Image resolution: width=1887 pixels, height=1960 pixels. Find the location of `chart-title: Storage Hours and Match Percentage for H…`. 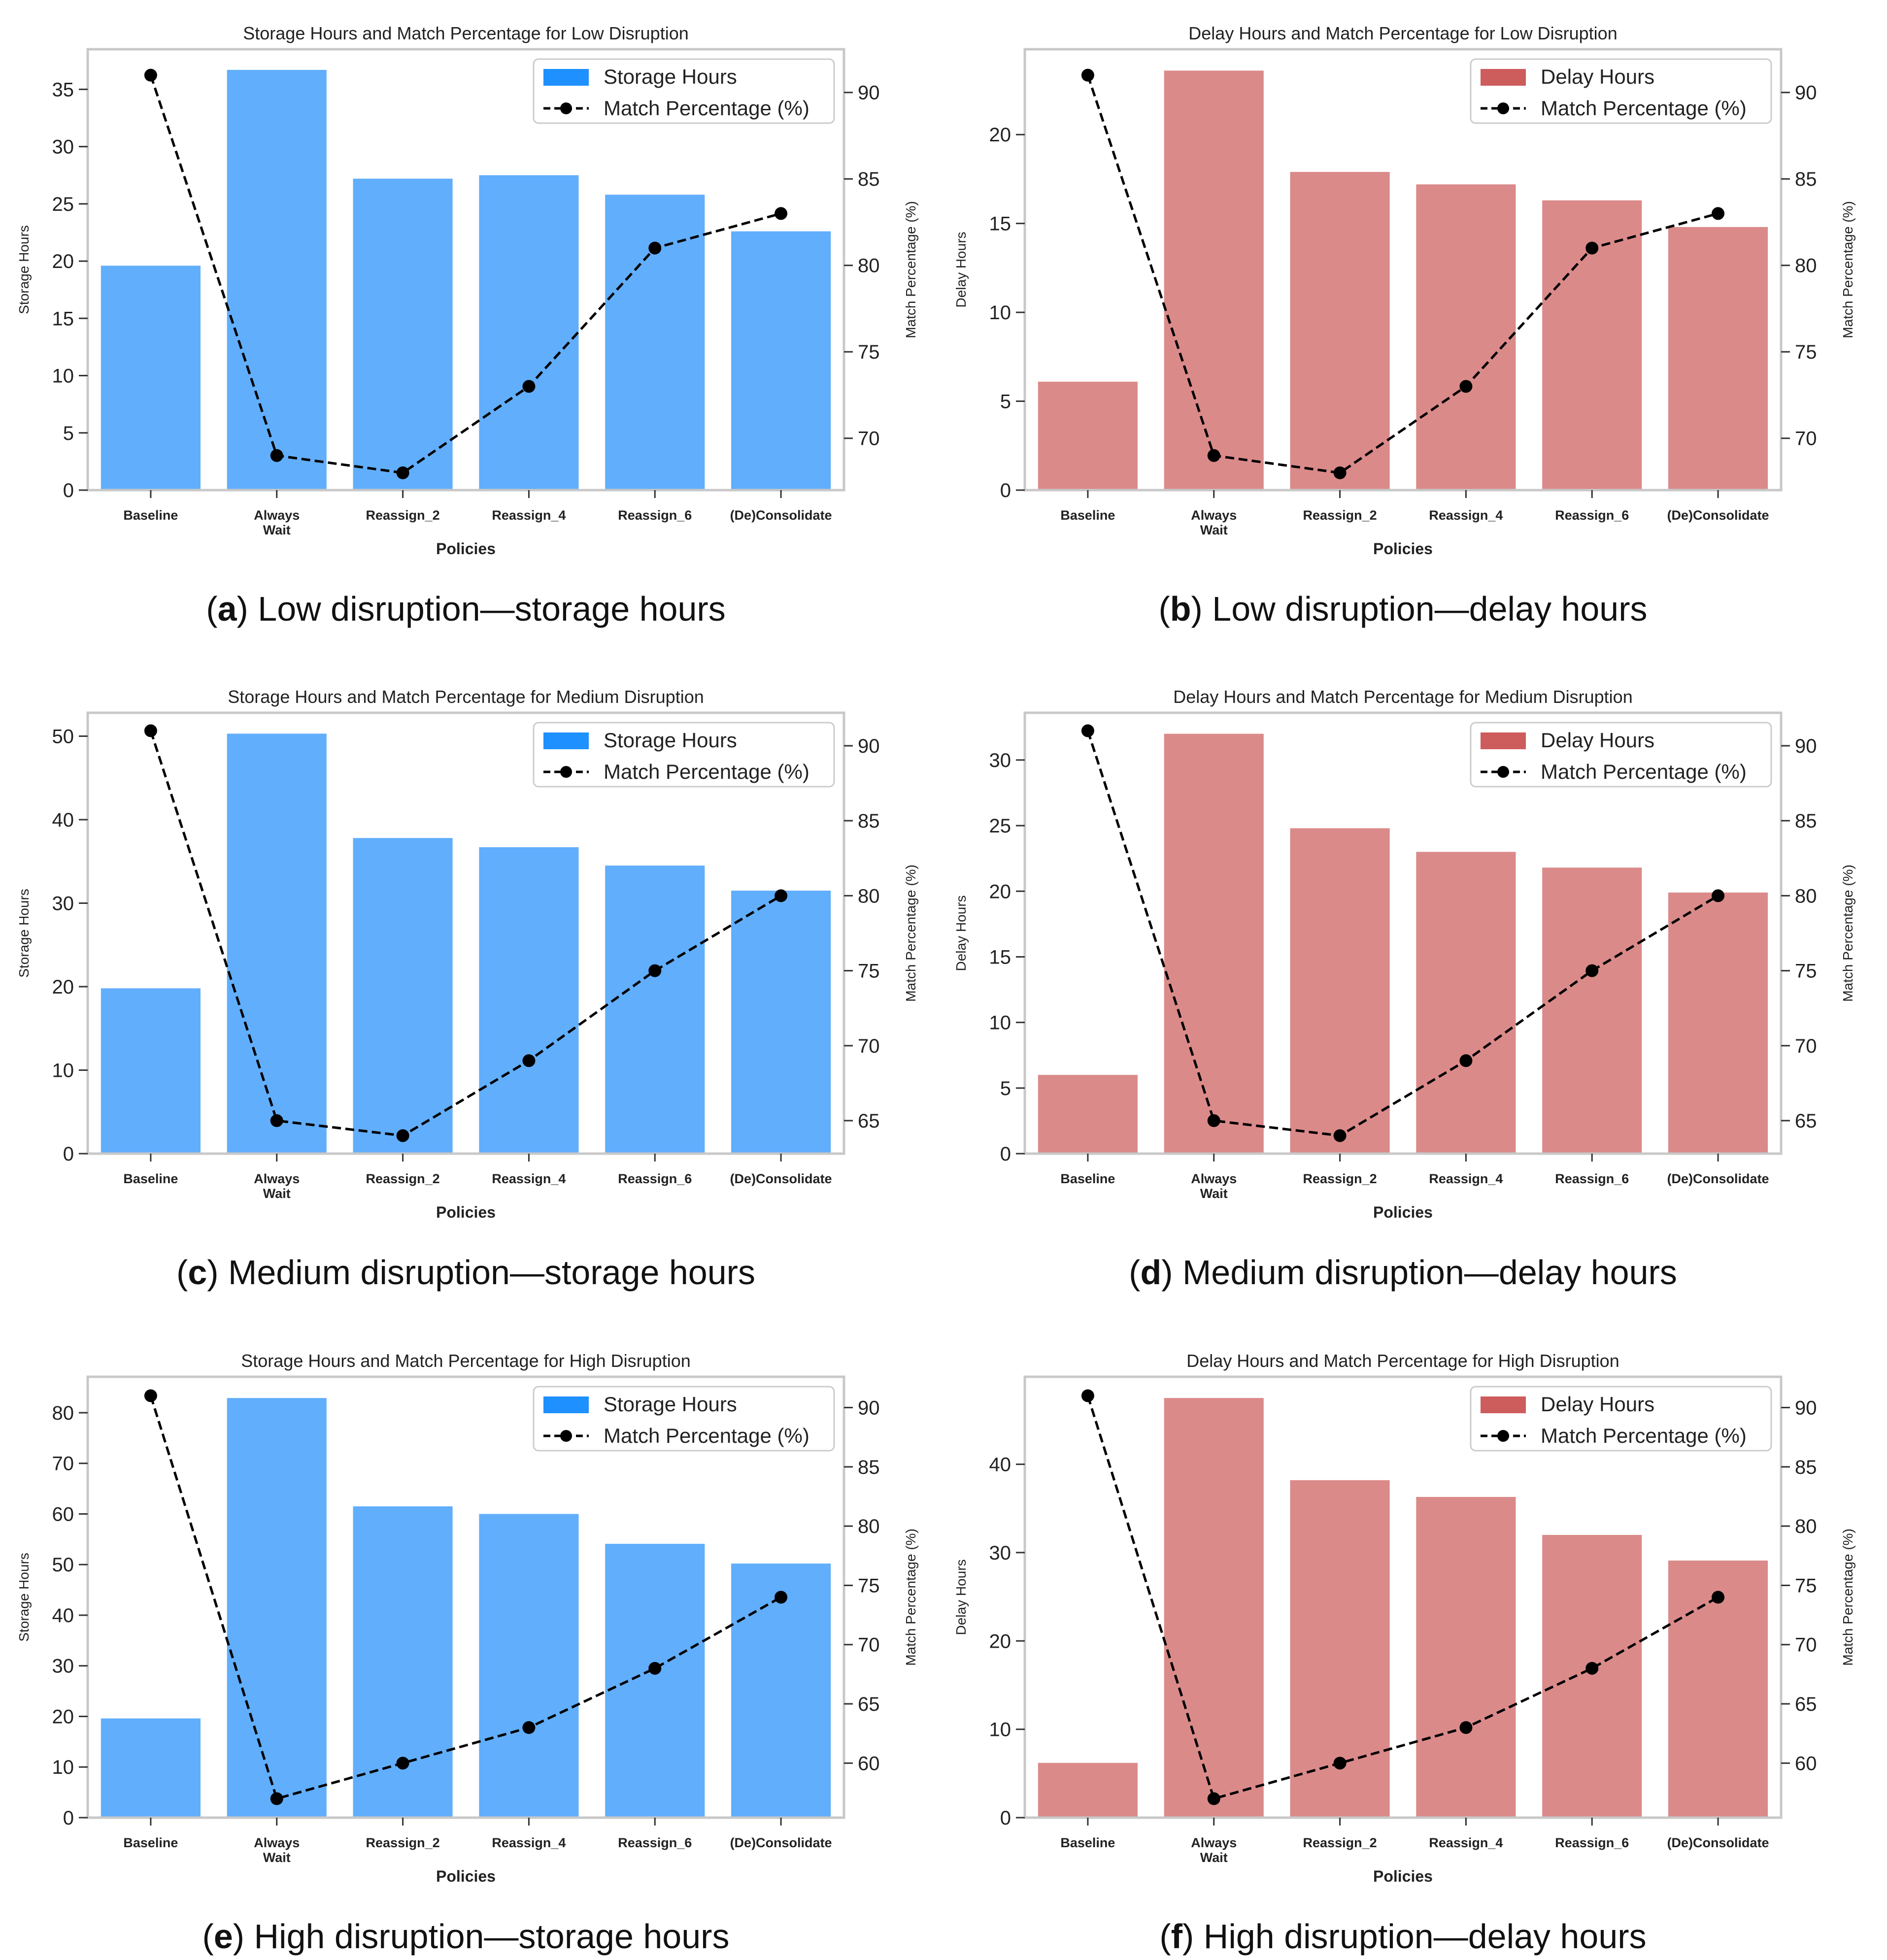

chart-title: Storage Hours and Match Percentage for H… is located at coordinates (465, 1361).